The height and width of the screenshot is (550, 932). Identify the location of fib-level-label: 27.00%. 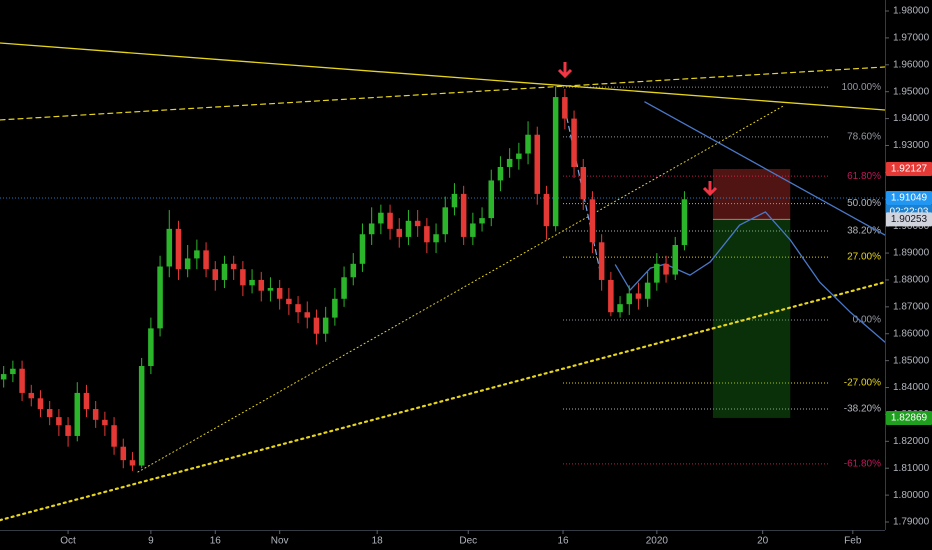
(864, 257).